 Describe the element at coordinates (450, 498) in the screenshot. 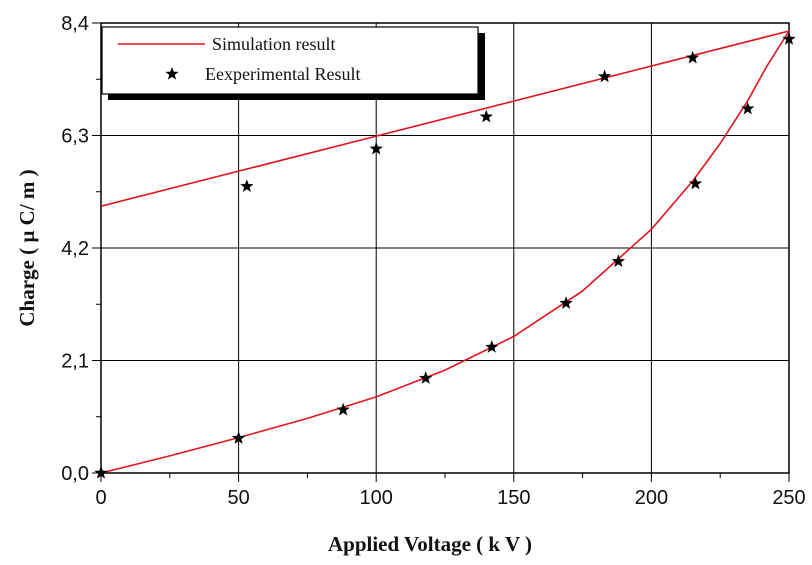

I see `x-tick-labels: 0 50 100 150 200 250` at that location.